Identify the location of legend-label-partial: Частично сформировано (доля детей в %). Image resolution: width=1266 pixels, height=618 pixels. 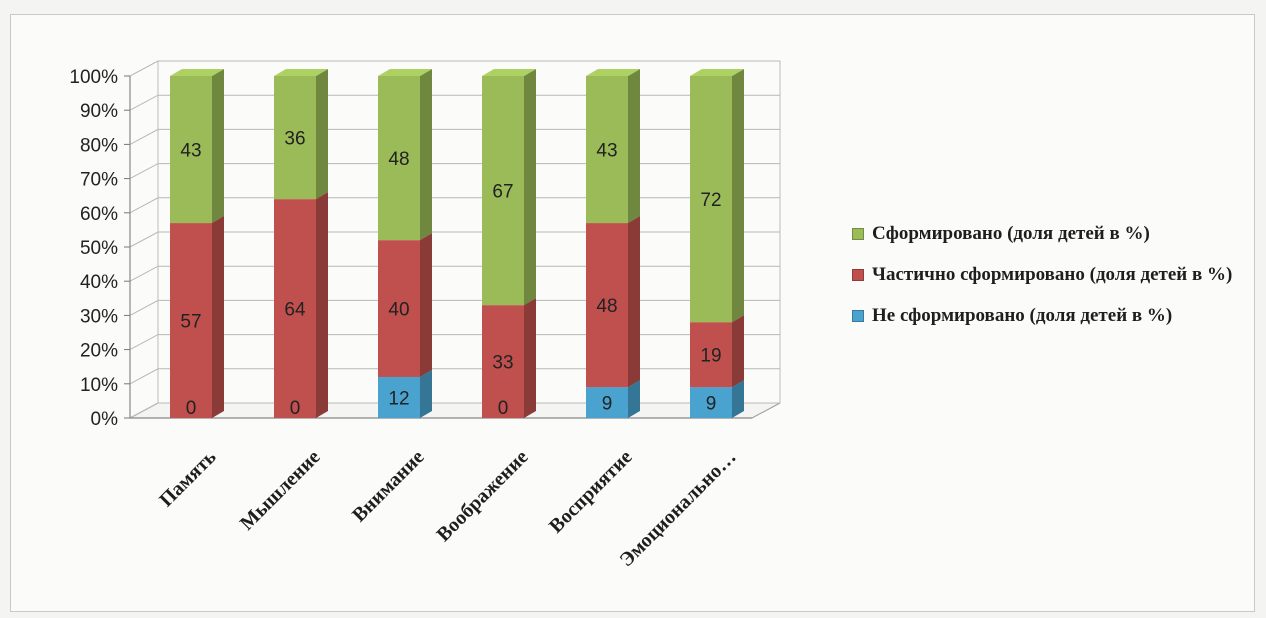
(1052, 274).